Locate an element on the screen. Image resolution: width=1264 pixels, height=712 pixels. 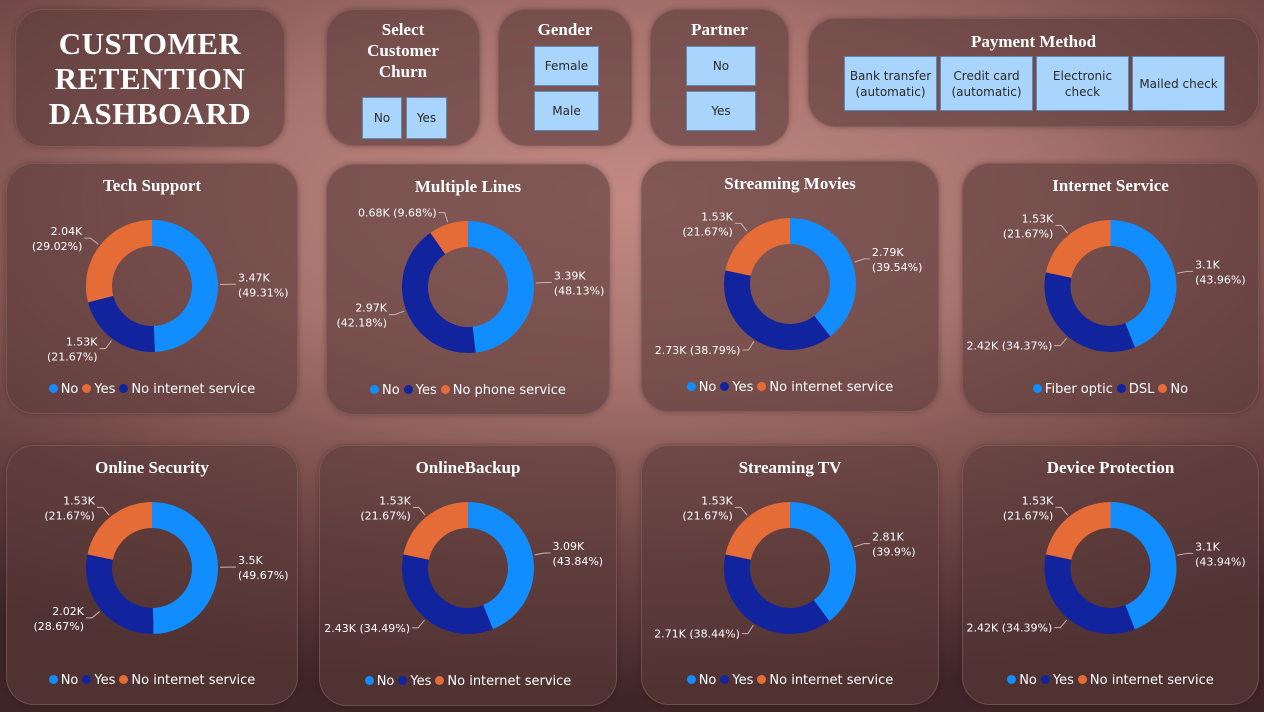
chart-title: Online Security is located at coordinates (152, 467).